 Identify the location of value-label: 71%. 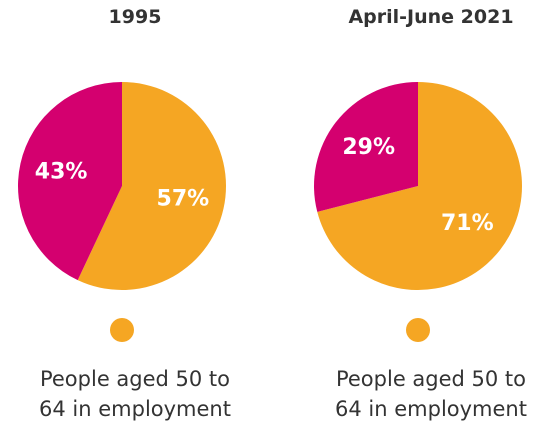
(467, 223).